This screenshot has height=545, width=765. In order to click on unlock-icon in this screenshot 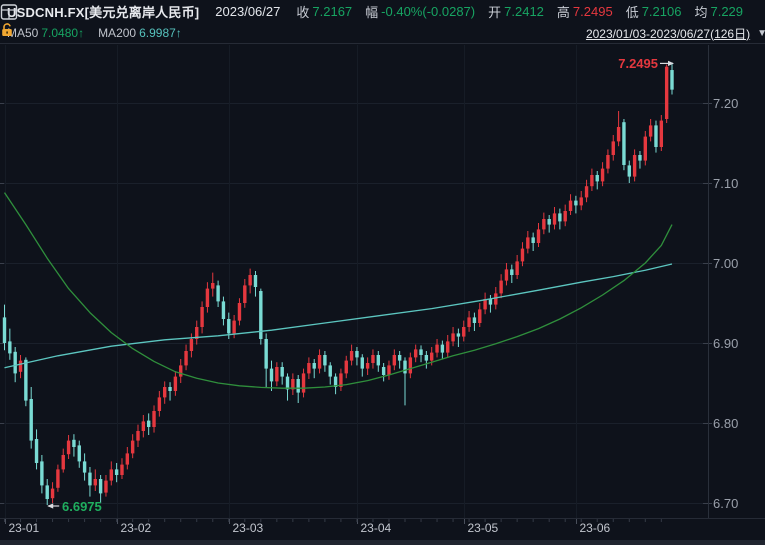, I will do `click(7, 29)`.